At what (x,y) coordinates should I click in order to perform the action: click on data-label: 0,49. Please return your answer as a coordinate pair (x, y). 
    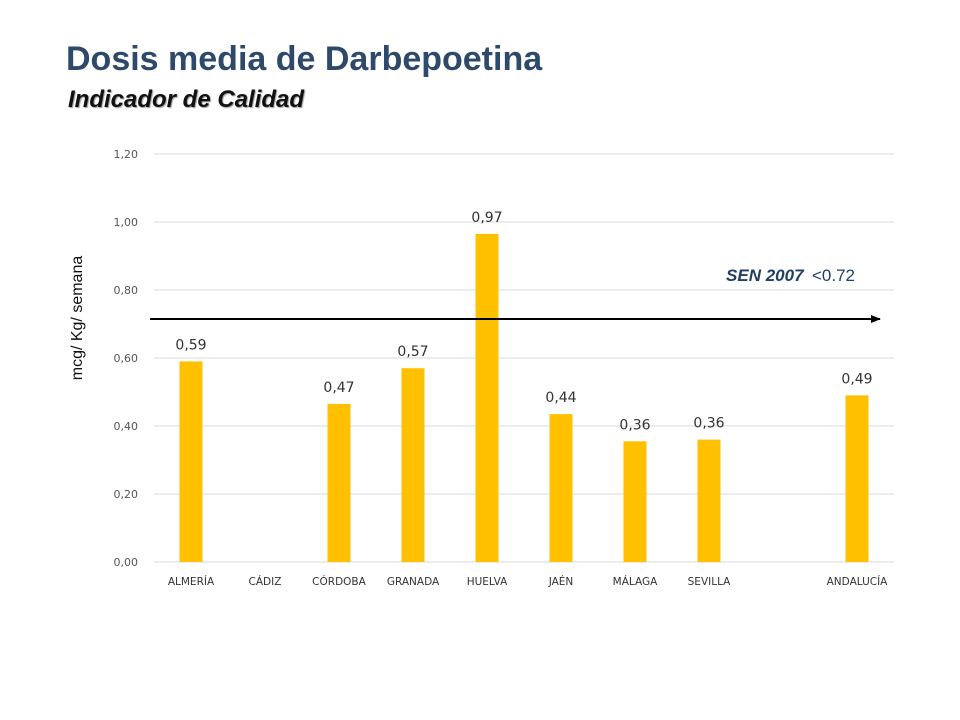
    Looking at the image, I should click on (856, 379).